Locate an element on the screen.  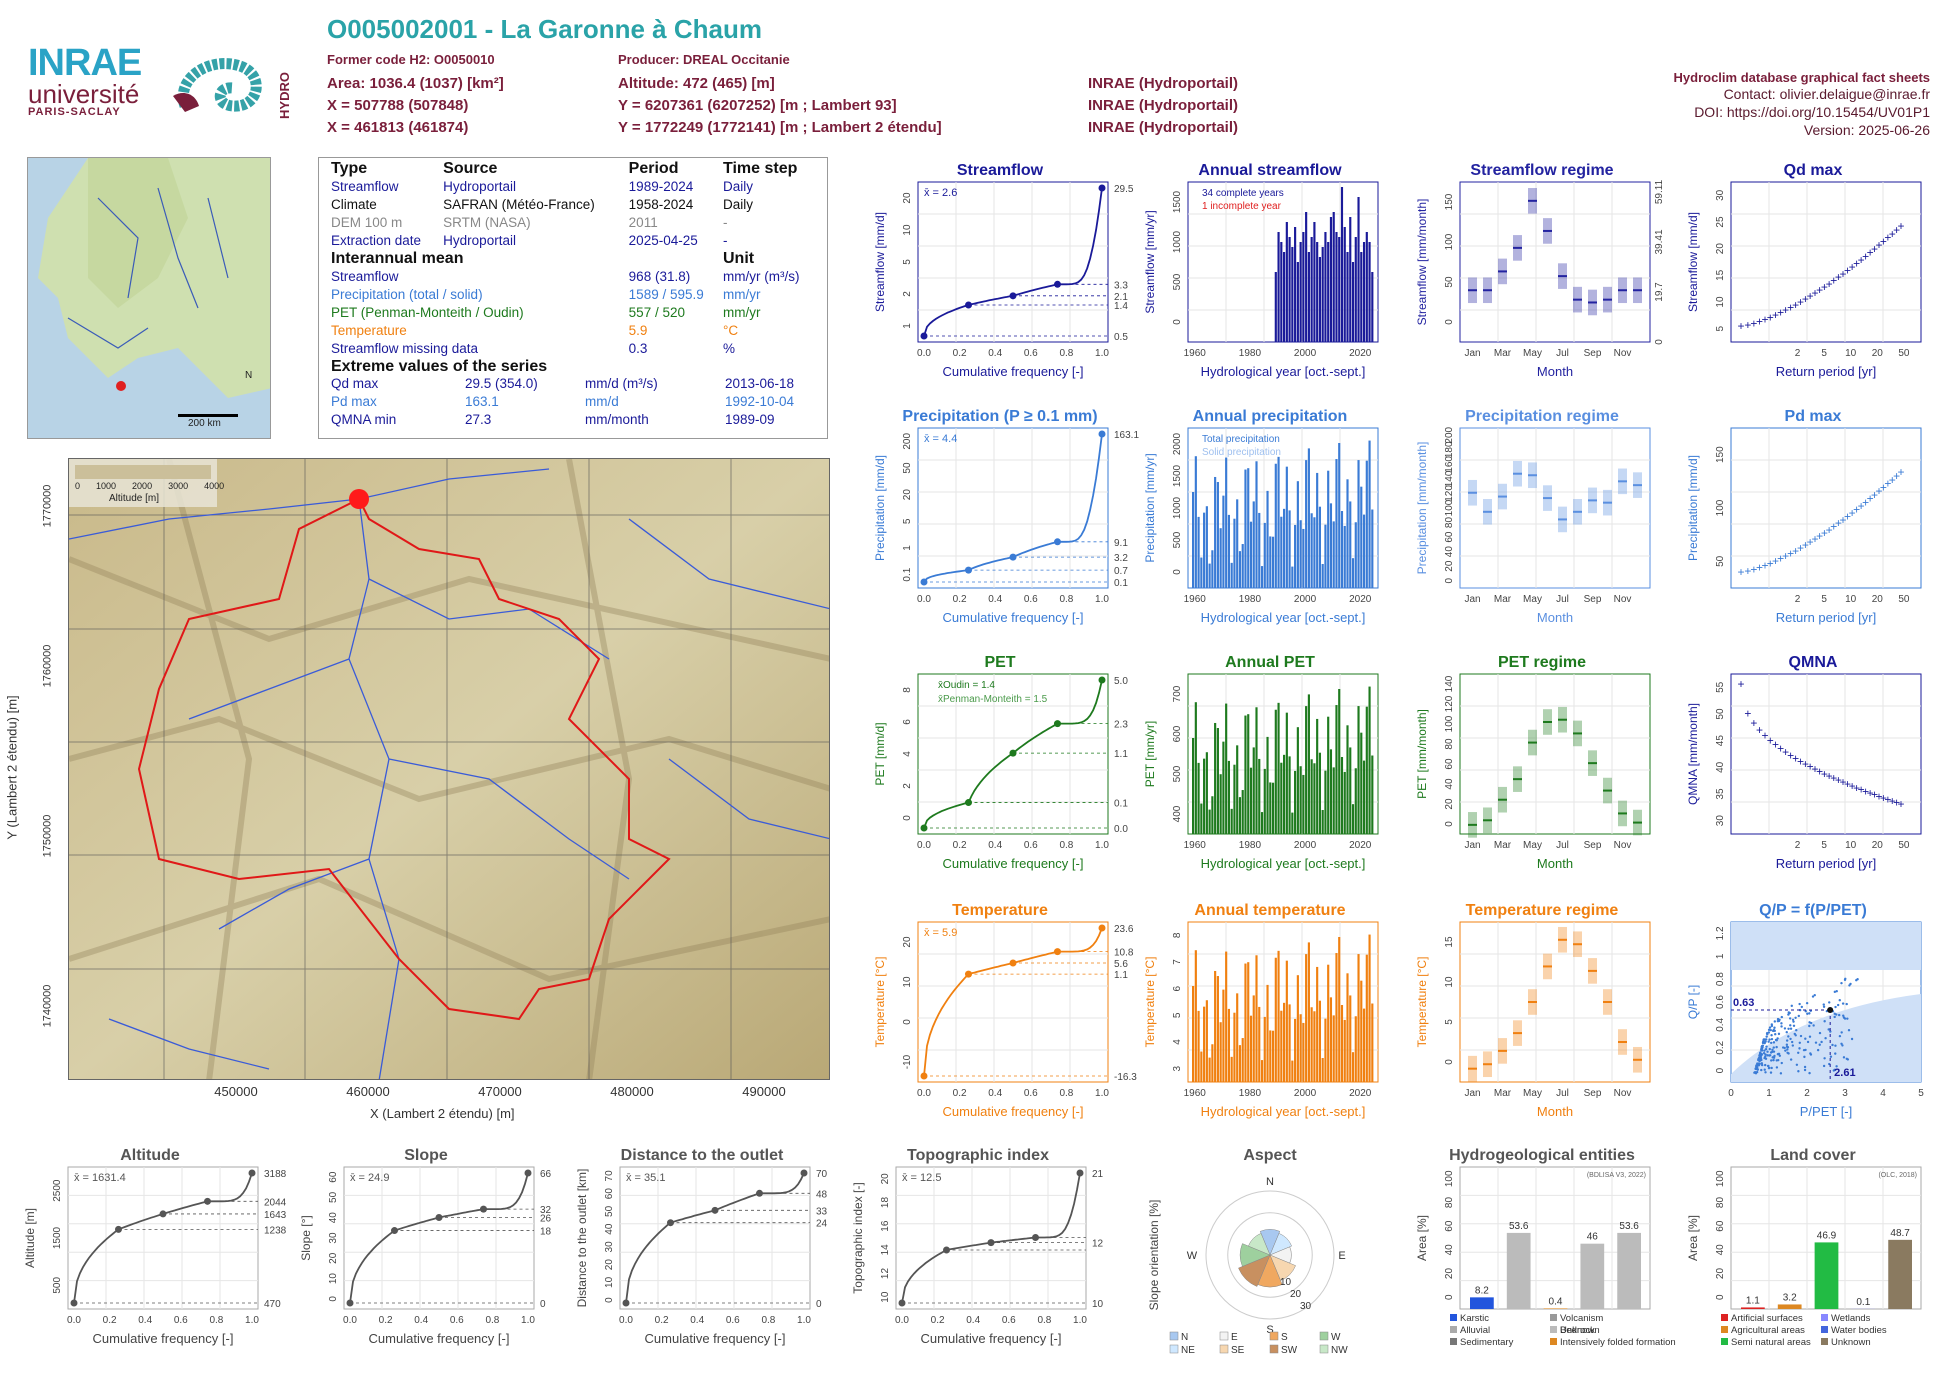
x-tick-label: 0.8 is located at coordinates (1066, 1093).